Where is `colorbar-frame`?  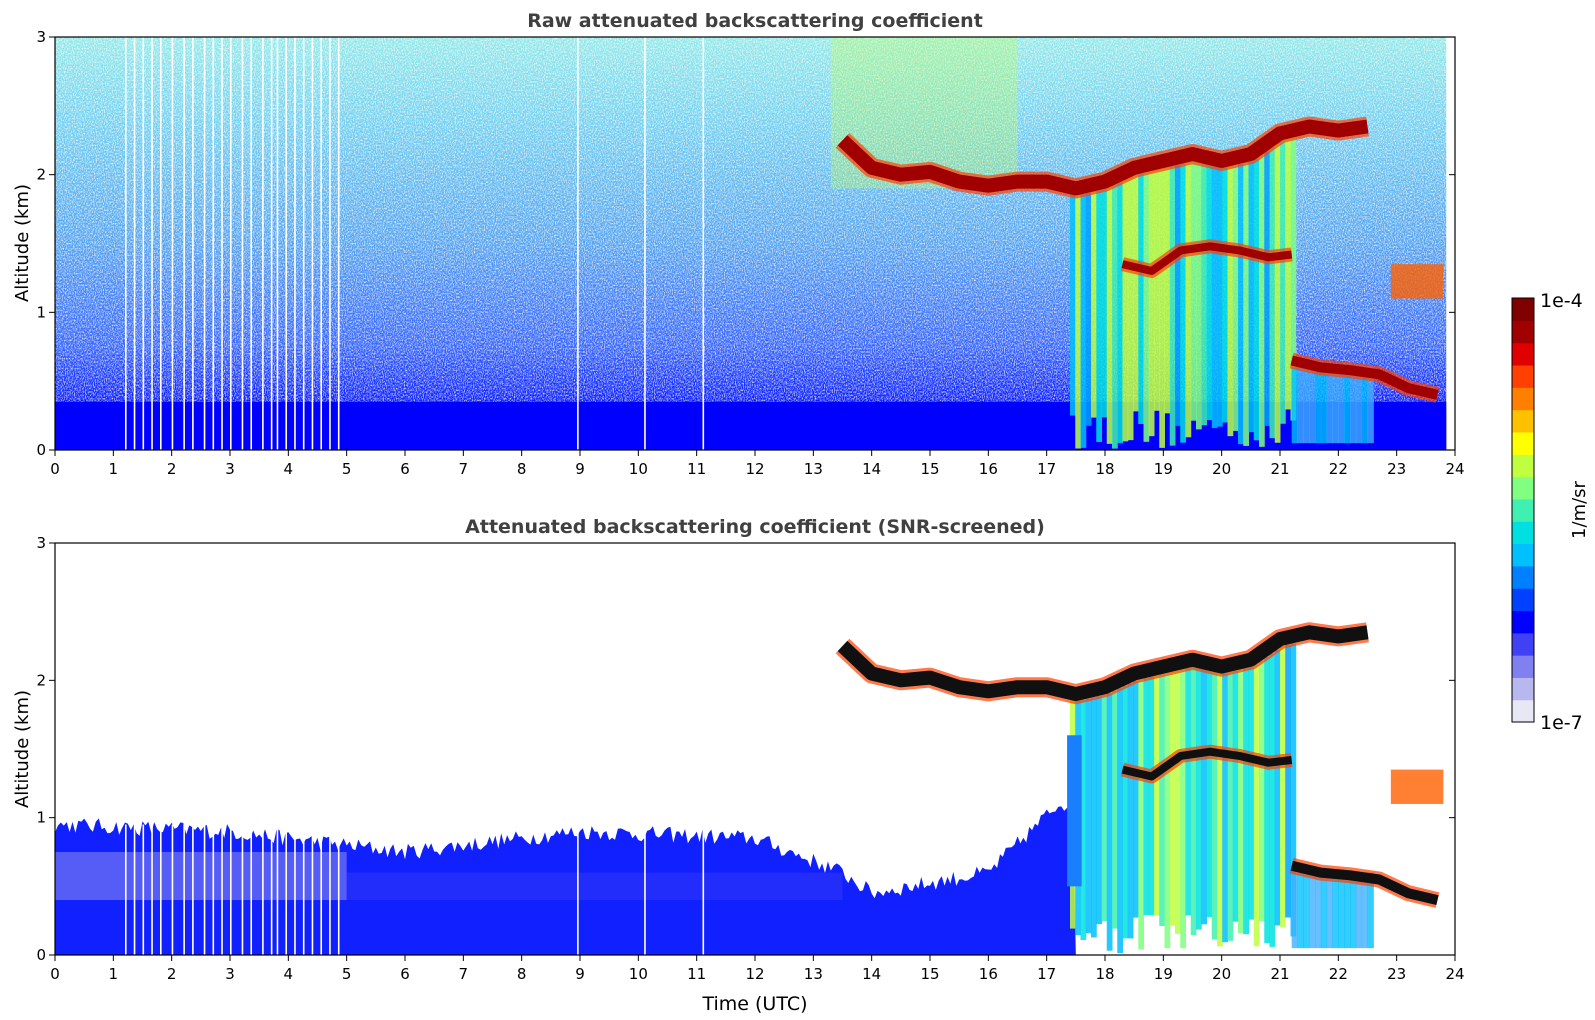
colorbar-frame is located at coordinates (1523, 510).